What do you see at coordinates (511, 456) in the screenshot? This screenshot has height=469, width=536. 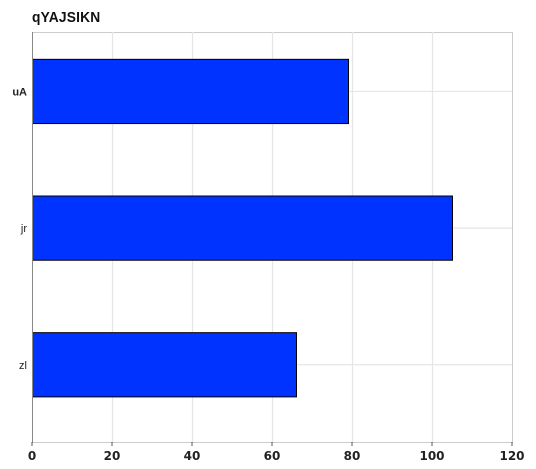 I see `x-tick-label: 120` at bounding box center [511, 456].